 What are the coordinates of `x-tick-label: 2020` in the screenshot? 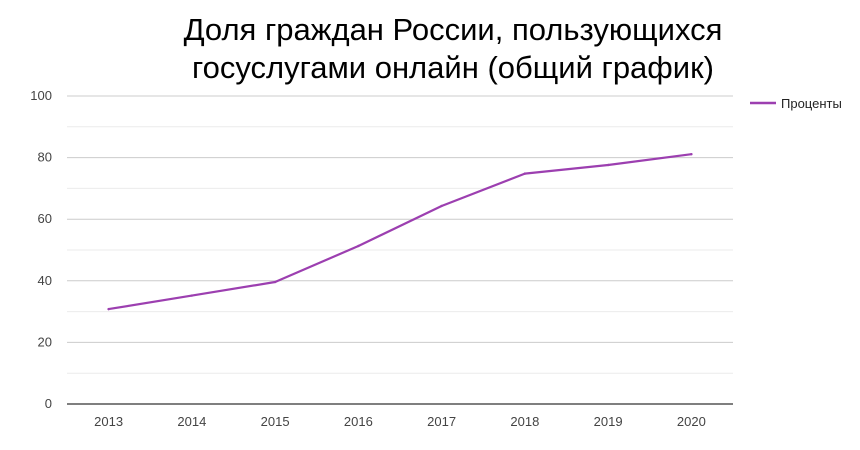 It's located at (691, 421).